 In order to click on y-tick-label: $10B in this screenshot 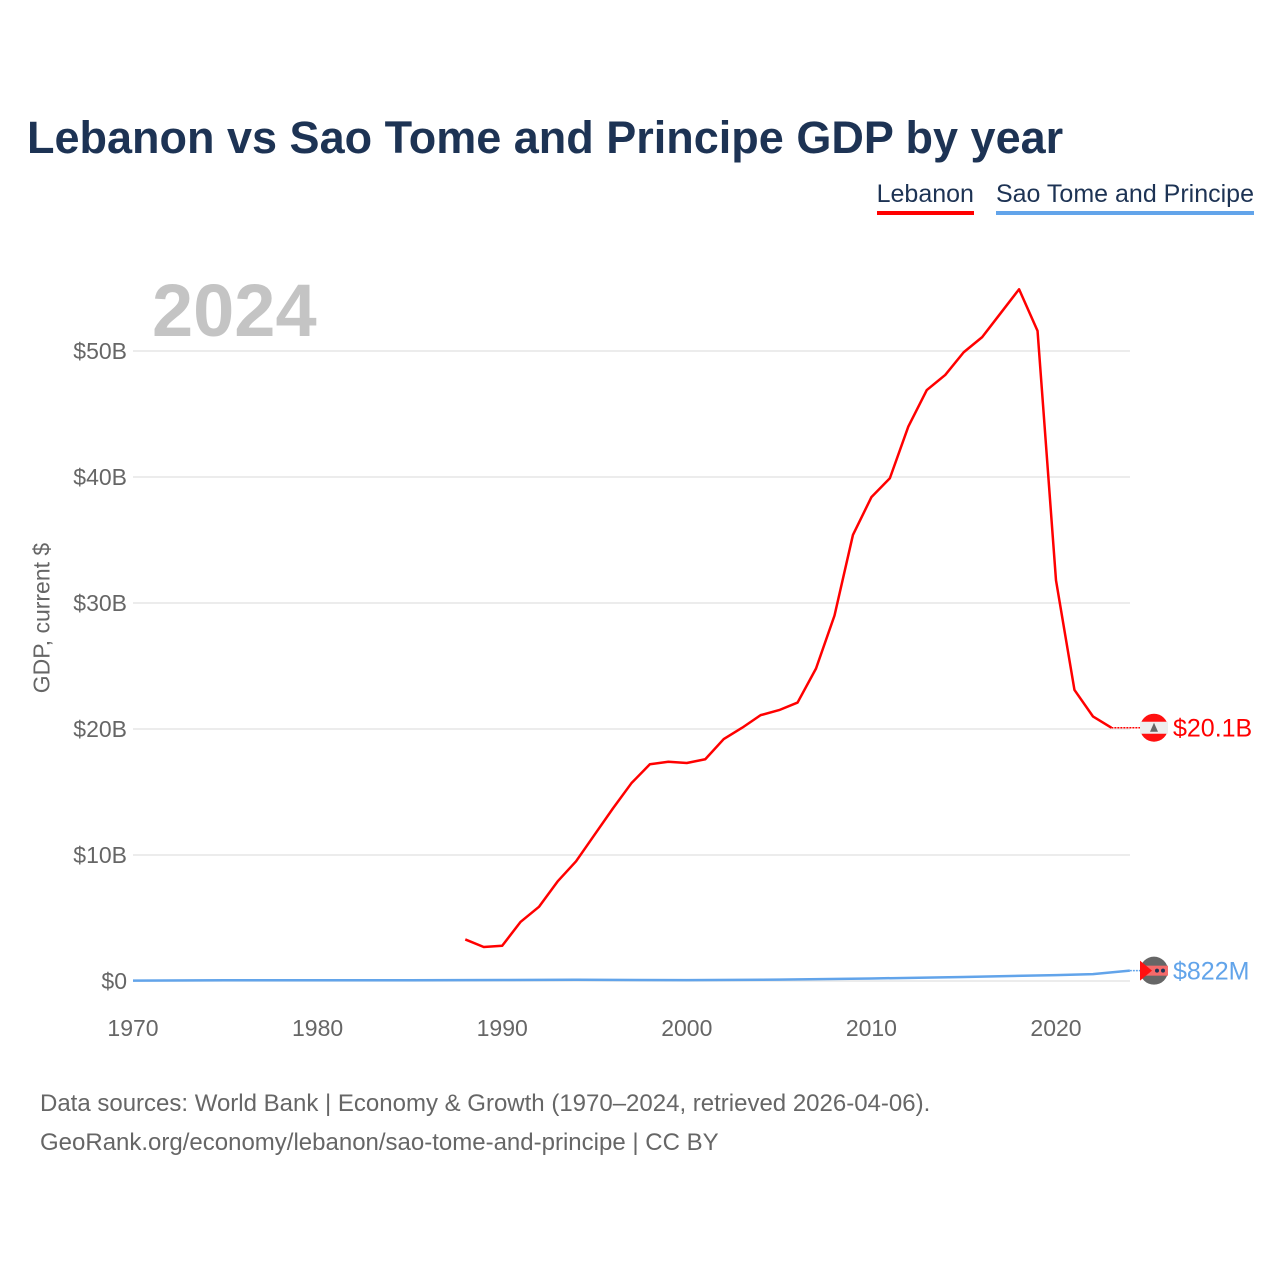, I will do `click(100, 855)`.